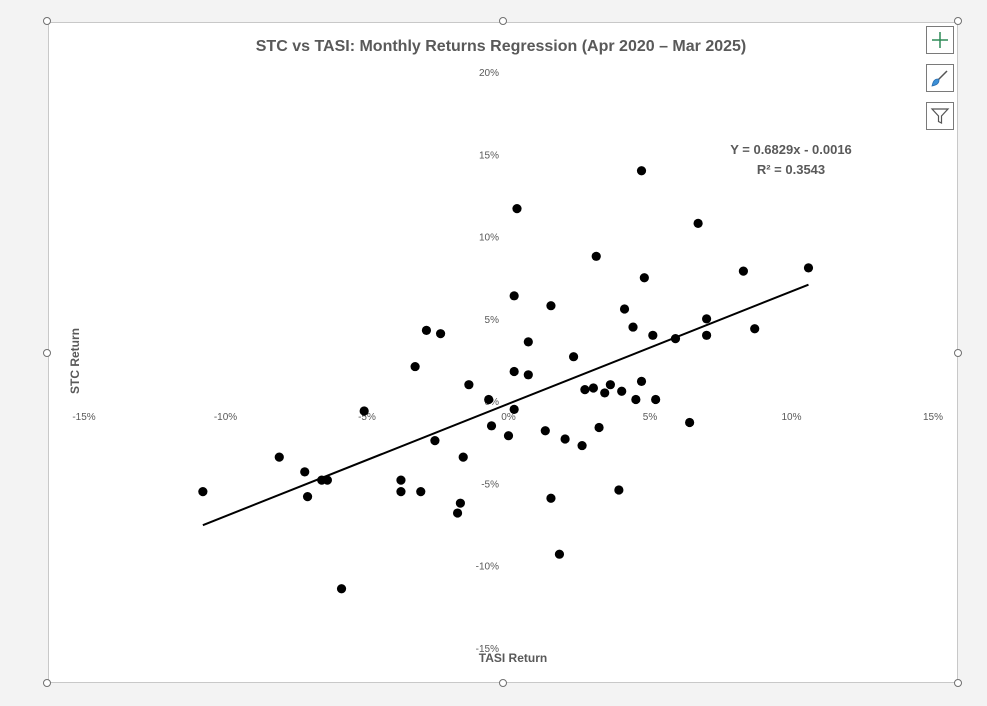 This screenshot has height=706, width=987. I want to click on plus-icon, so click(940, 40).